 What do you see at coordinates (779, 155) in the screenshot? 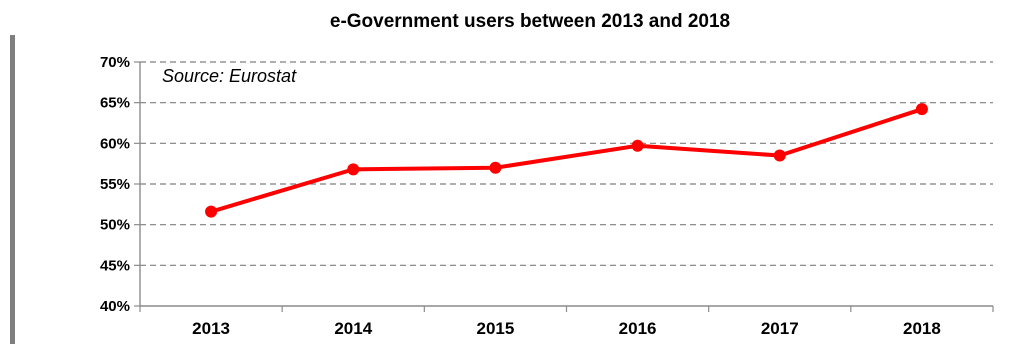
I see `data-point-2017` at bounding box center [779, 155].